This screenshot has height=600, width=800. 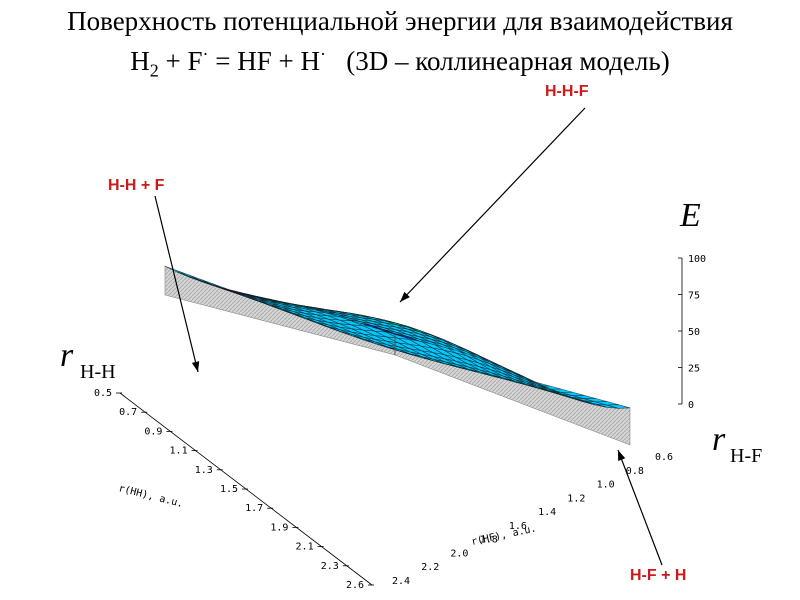 I want to click on r-hh-subscript: H-H, so click(x=98, y=372).